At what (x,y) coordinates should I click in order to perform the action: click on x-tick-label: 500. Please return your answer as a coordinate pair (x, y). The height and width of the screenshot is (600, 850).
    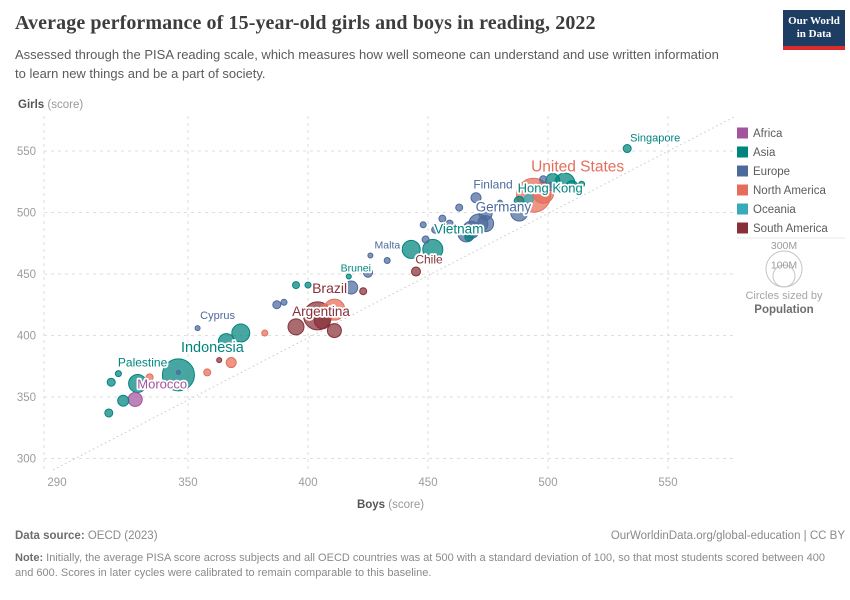
    Looking at the image, I should click on (547, 483).